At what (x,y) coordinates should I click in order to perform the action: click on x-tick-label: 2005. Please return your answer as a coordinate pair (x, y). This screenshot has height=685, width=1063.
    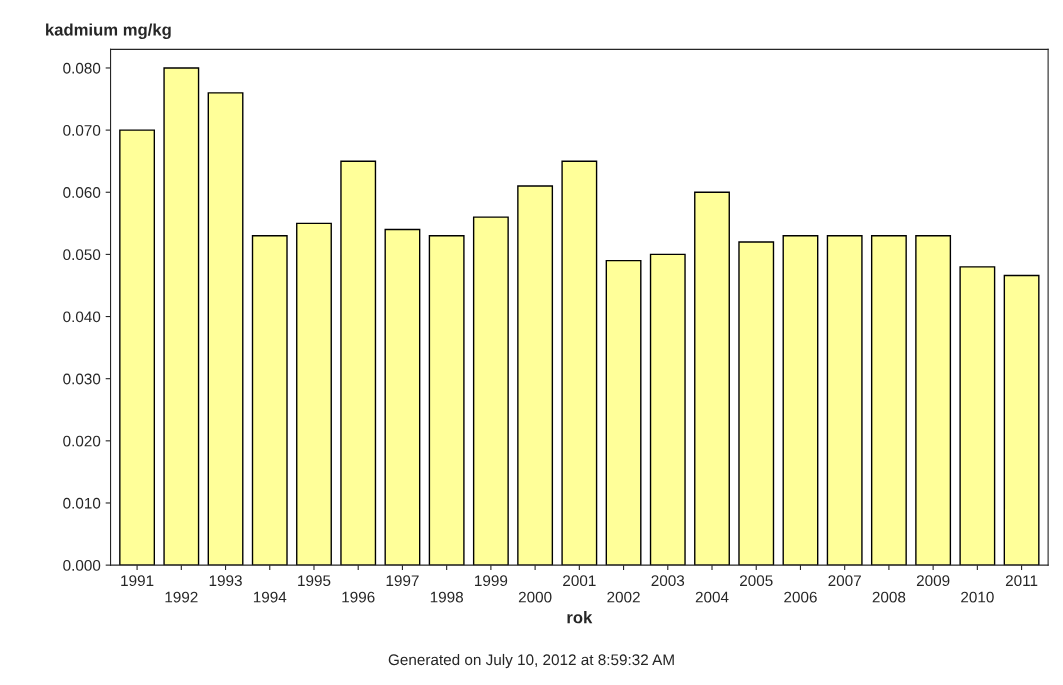
    Looking at the image, I should click on (756, 581).